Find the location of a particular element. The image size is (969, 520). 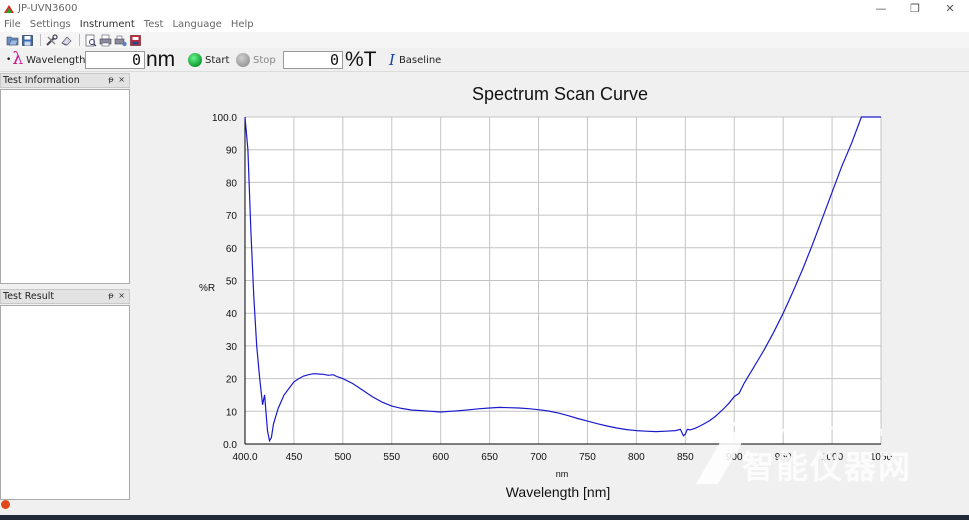

export-icon is located at coordinates (135, 40).